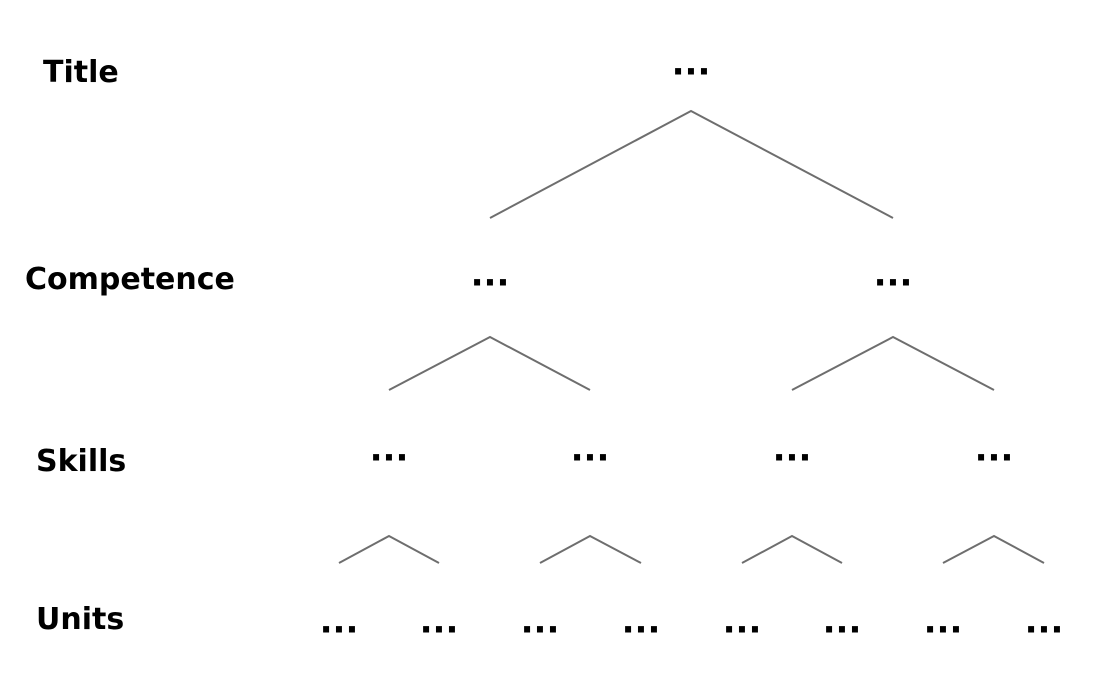  I want to click on node-unit-6: ···, so click(842, 630).